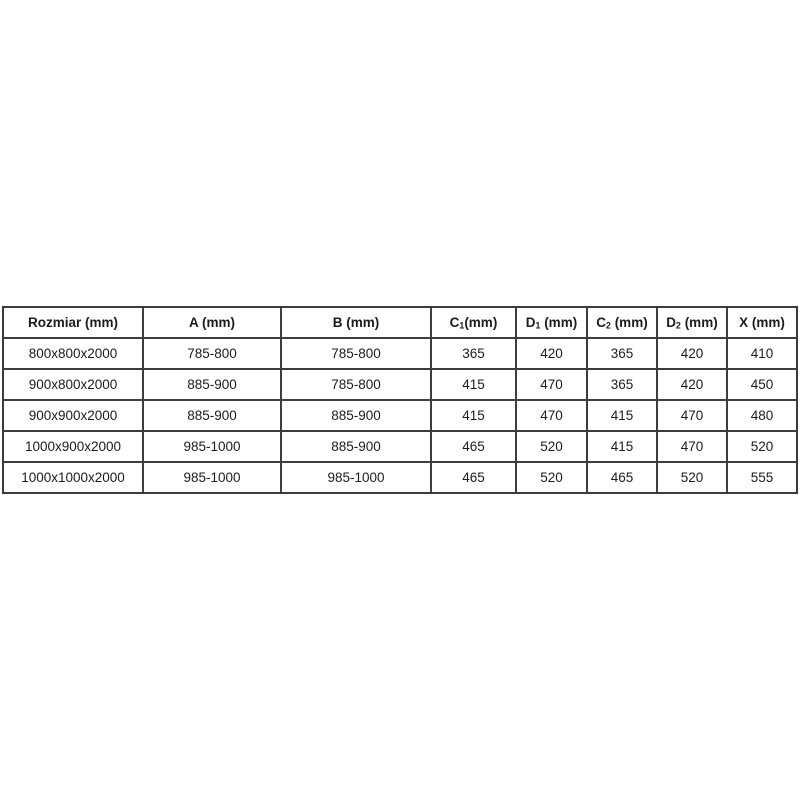 This screenshot has height=800, width=800. What do you see at coordinates (356, 322) in the screenshot?
I see `column-header-b: B (mm)` at bounding box center [356, 322].